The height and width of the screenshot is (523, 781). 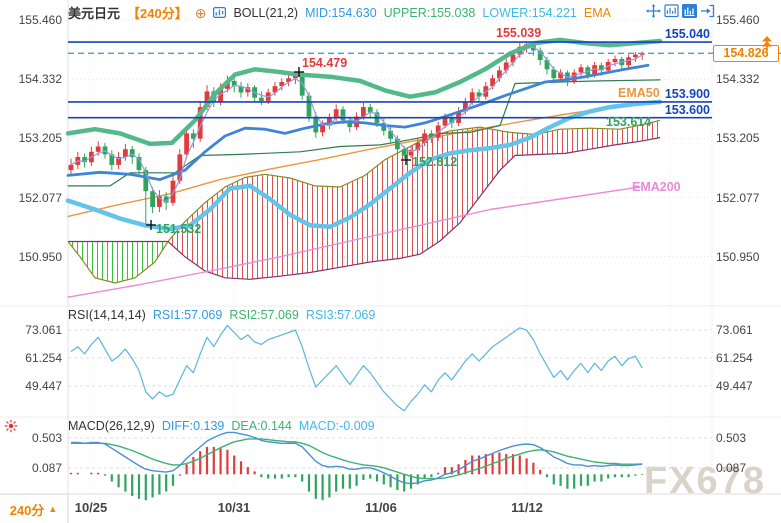 I want to click on rsi-axis-label-left: 73.061, so click(x=43, y=330).